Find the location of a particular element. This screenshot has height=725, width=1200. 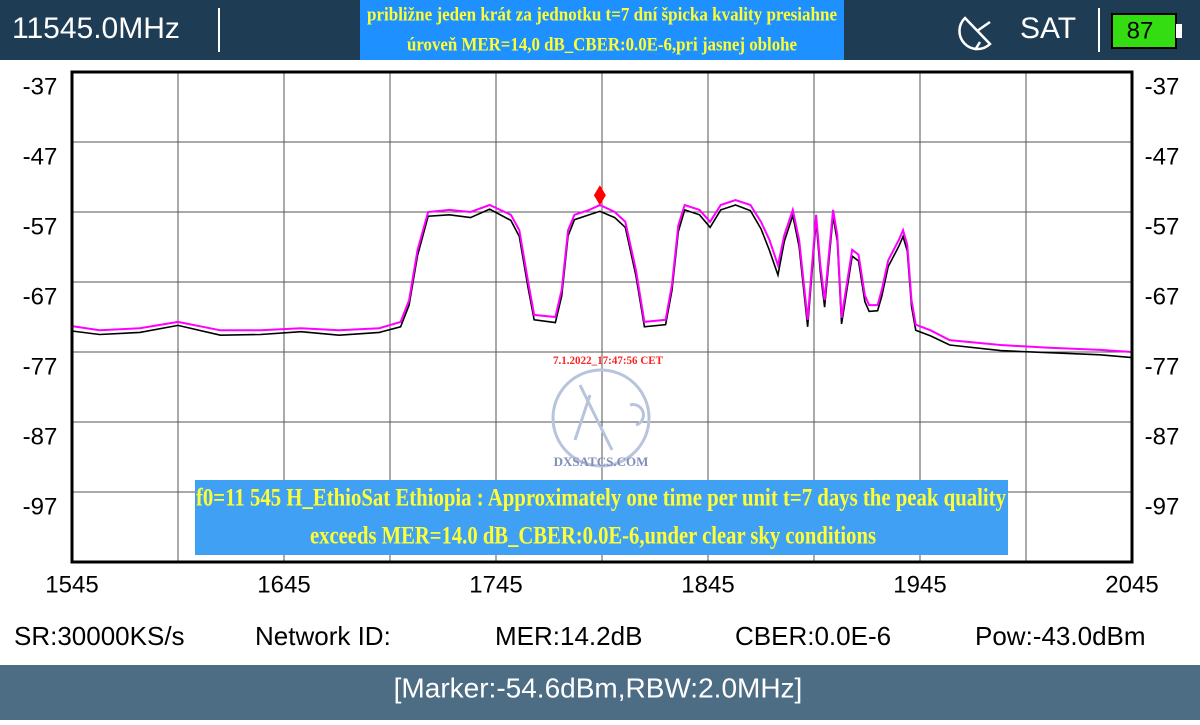

y-tick-label-right: -67 is located at coordinates (1162, 296).